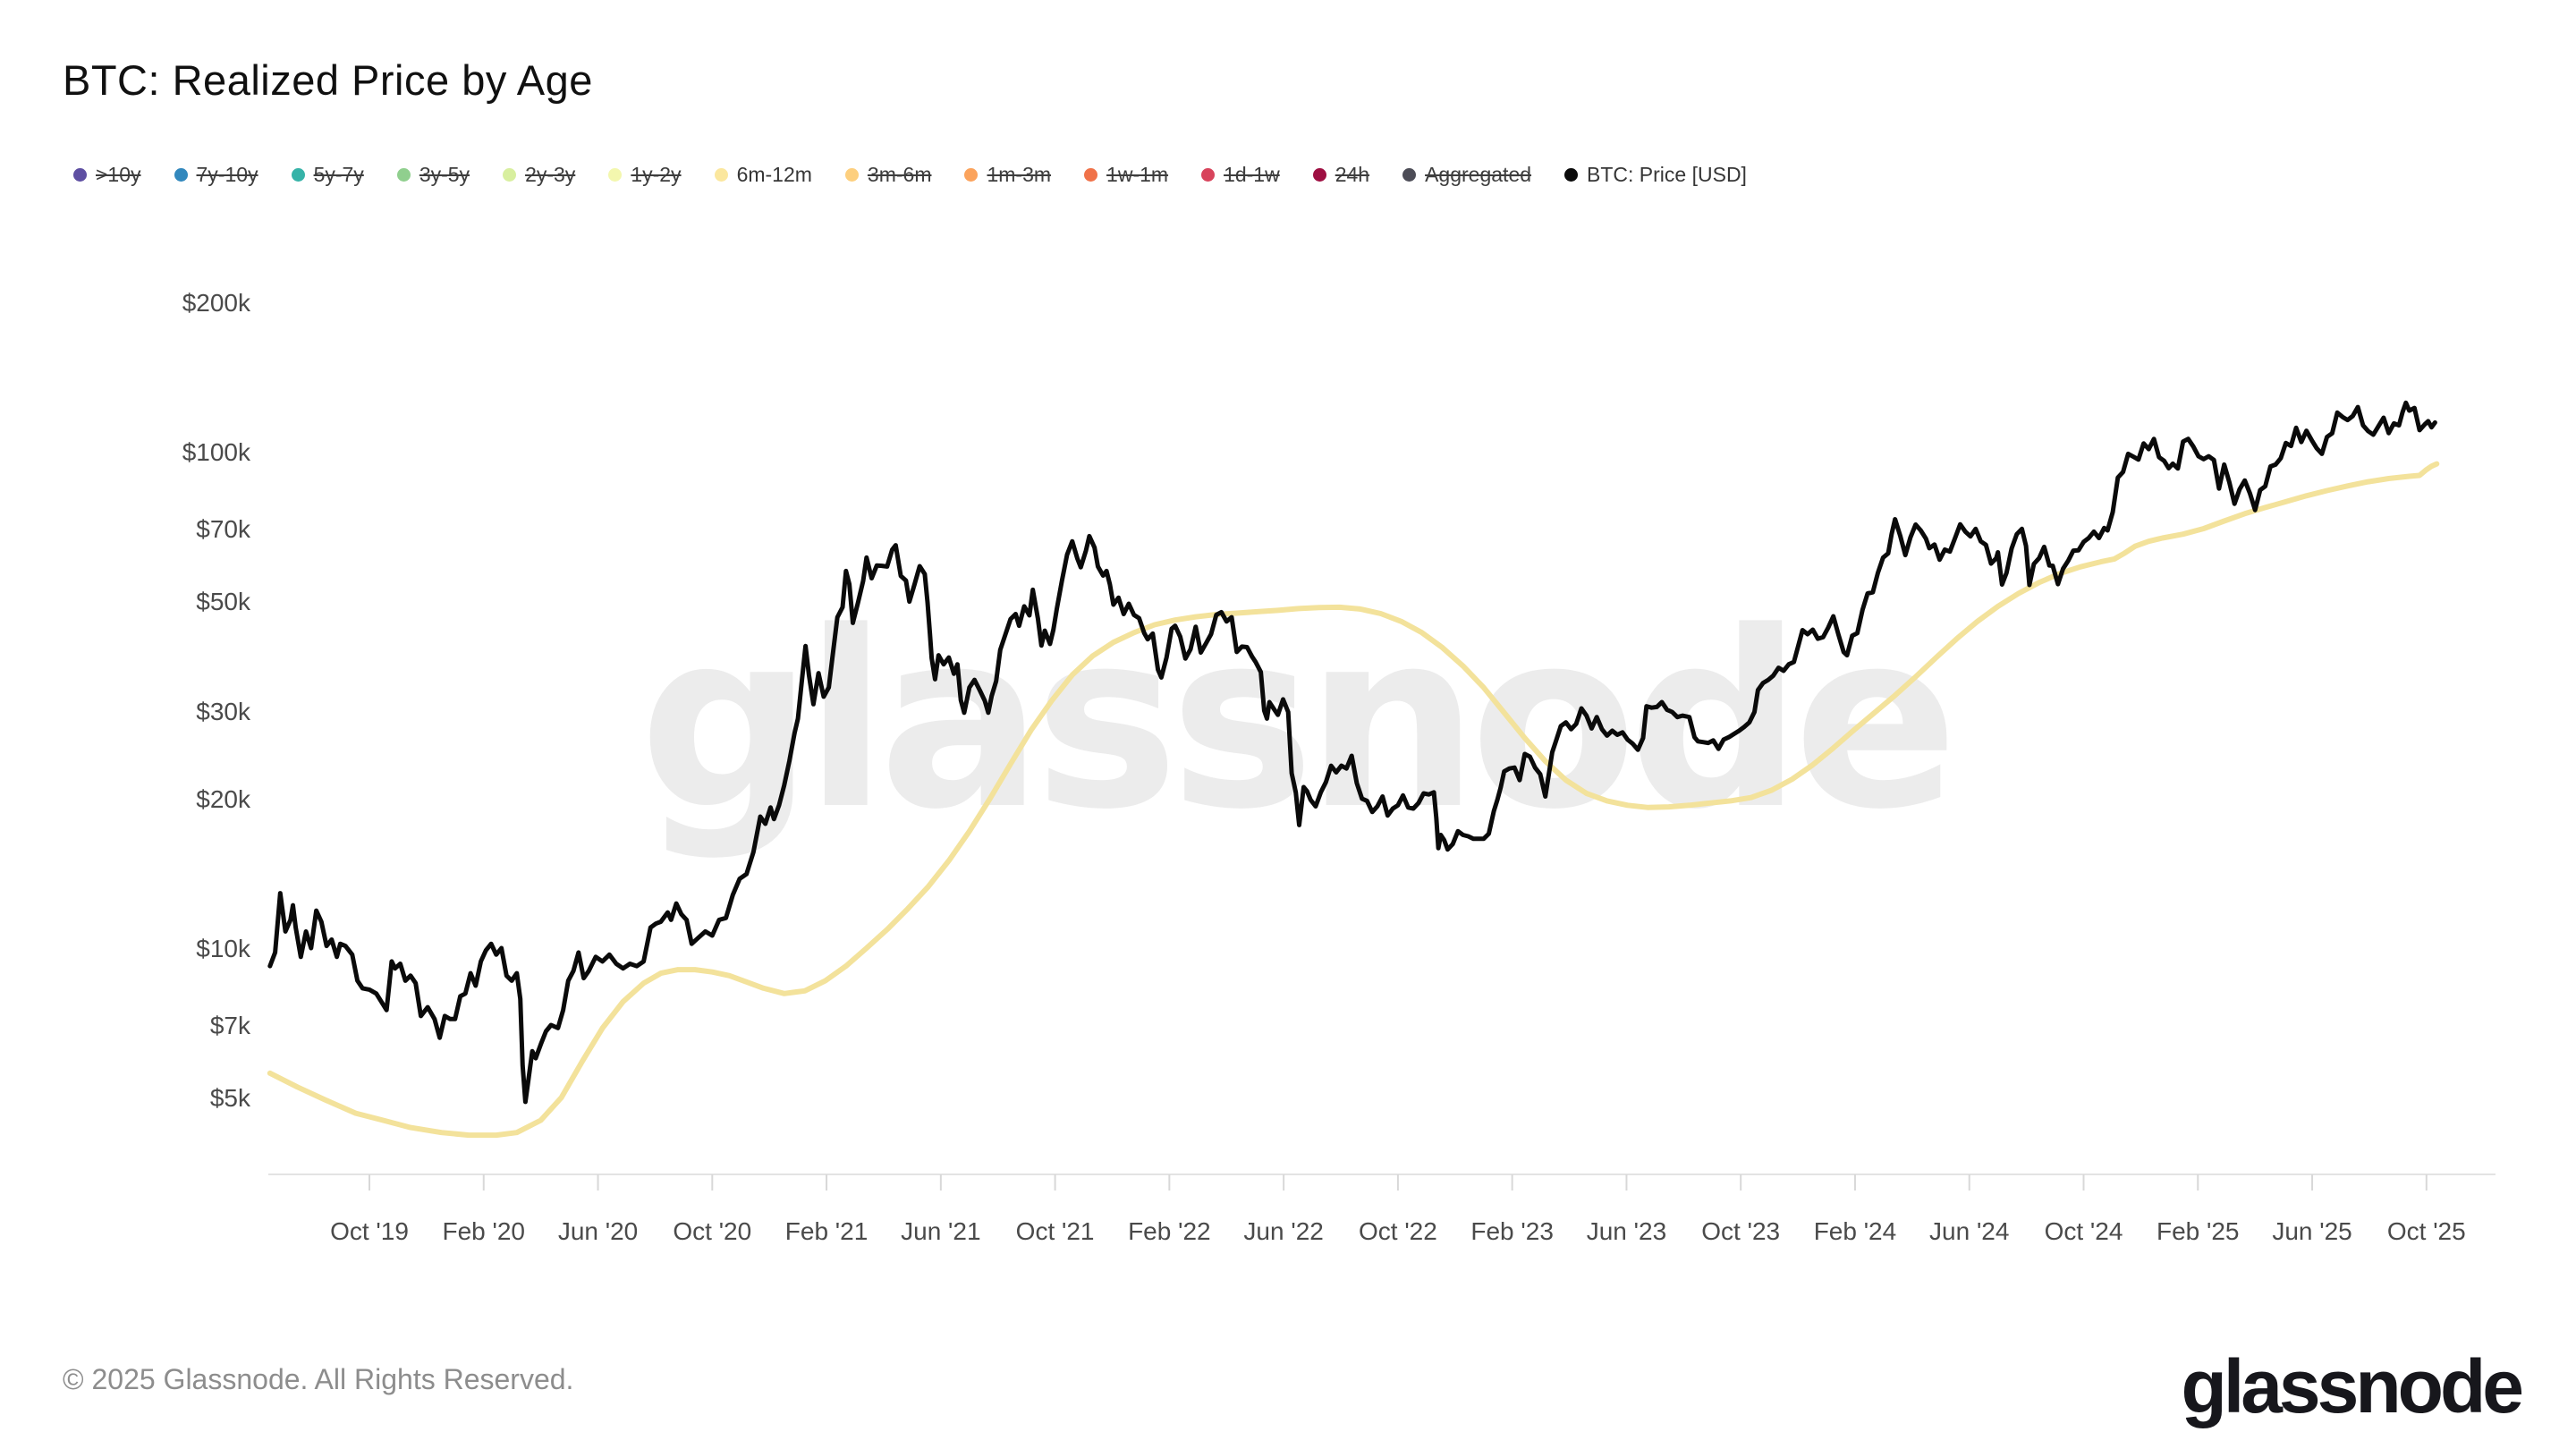 Image resolution: width=2576 pixels, height=1449 pixels. Describe the element at coordinates (1740, 1231) in the screenshot. I see `x-axis-label: Oct '23` at that location.